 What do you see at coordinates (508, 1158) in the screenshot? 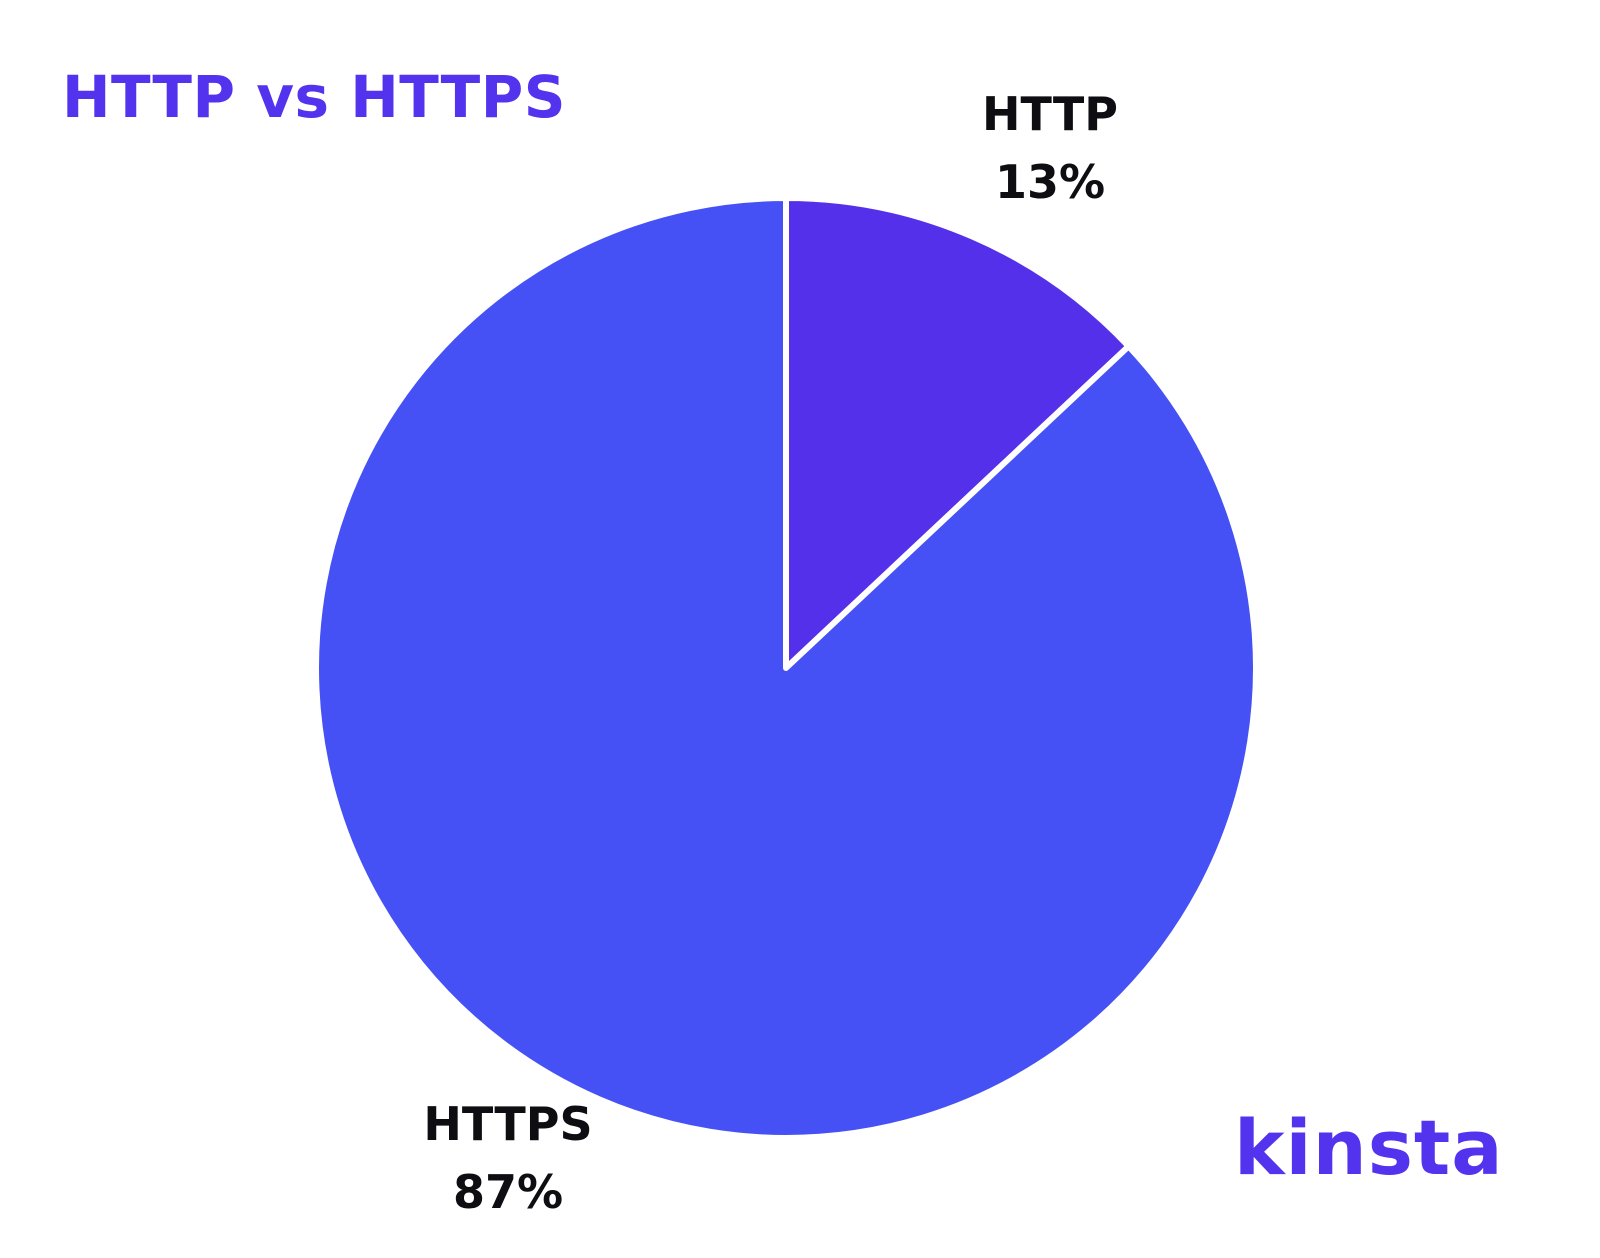
I see `slice-label-https: HTTPS 87%` at bounding box center [508, 1158].